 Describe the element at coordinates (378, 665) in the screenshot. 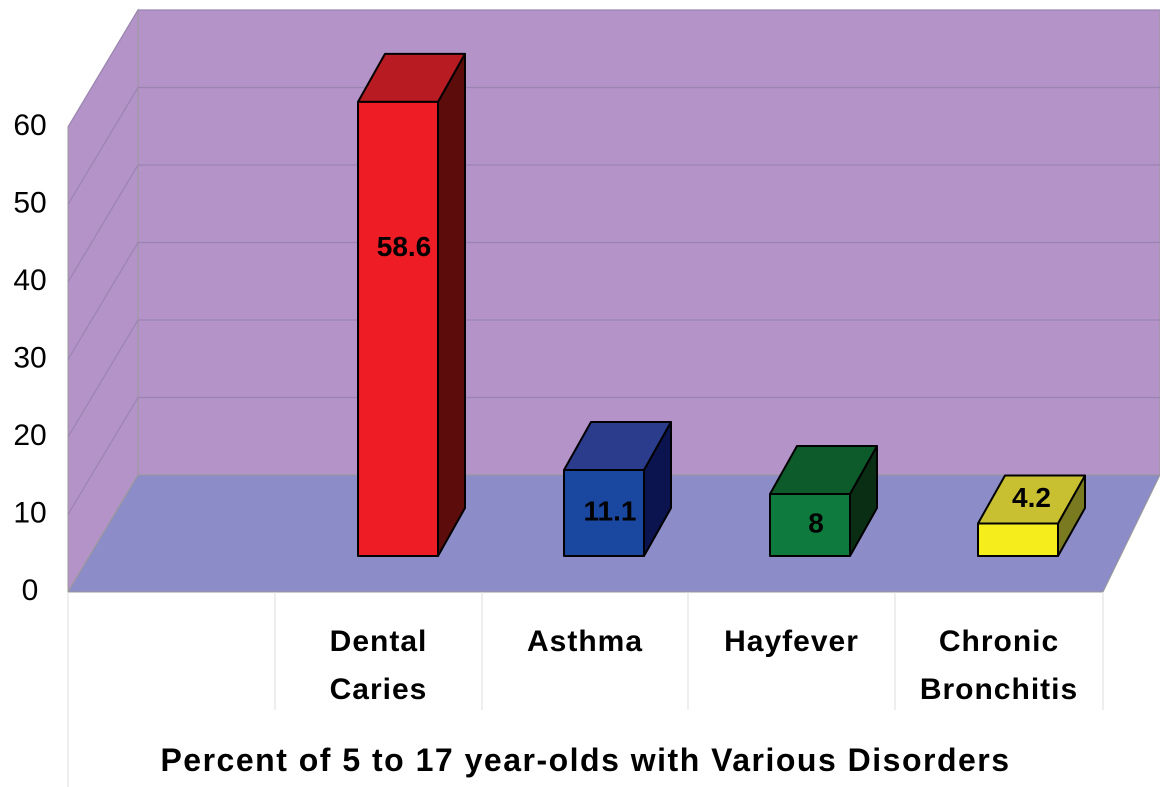

I see `x-tick-label: Dental Caries` at that location.